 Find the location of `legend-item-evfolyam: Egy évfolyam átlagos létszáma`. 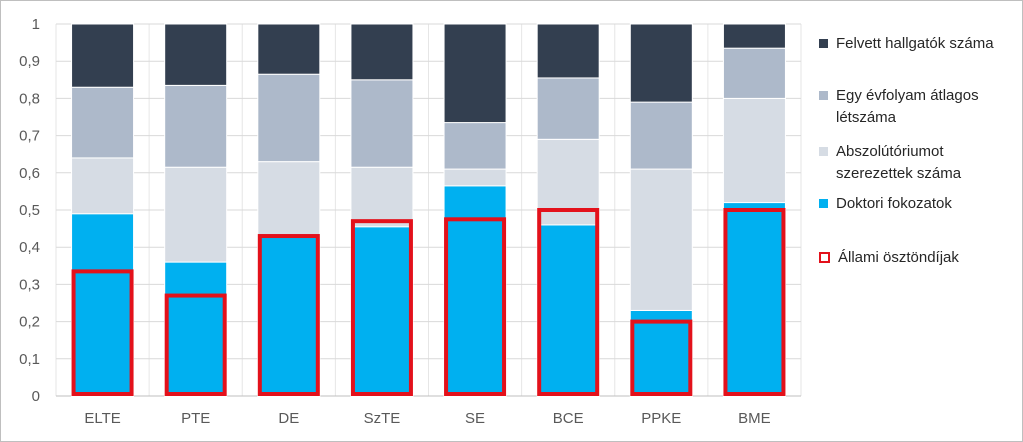

legend-item-evfolyam: Egy évfolyam átlagos létszáma is located at coordinates (912, 107).